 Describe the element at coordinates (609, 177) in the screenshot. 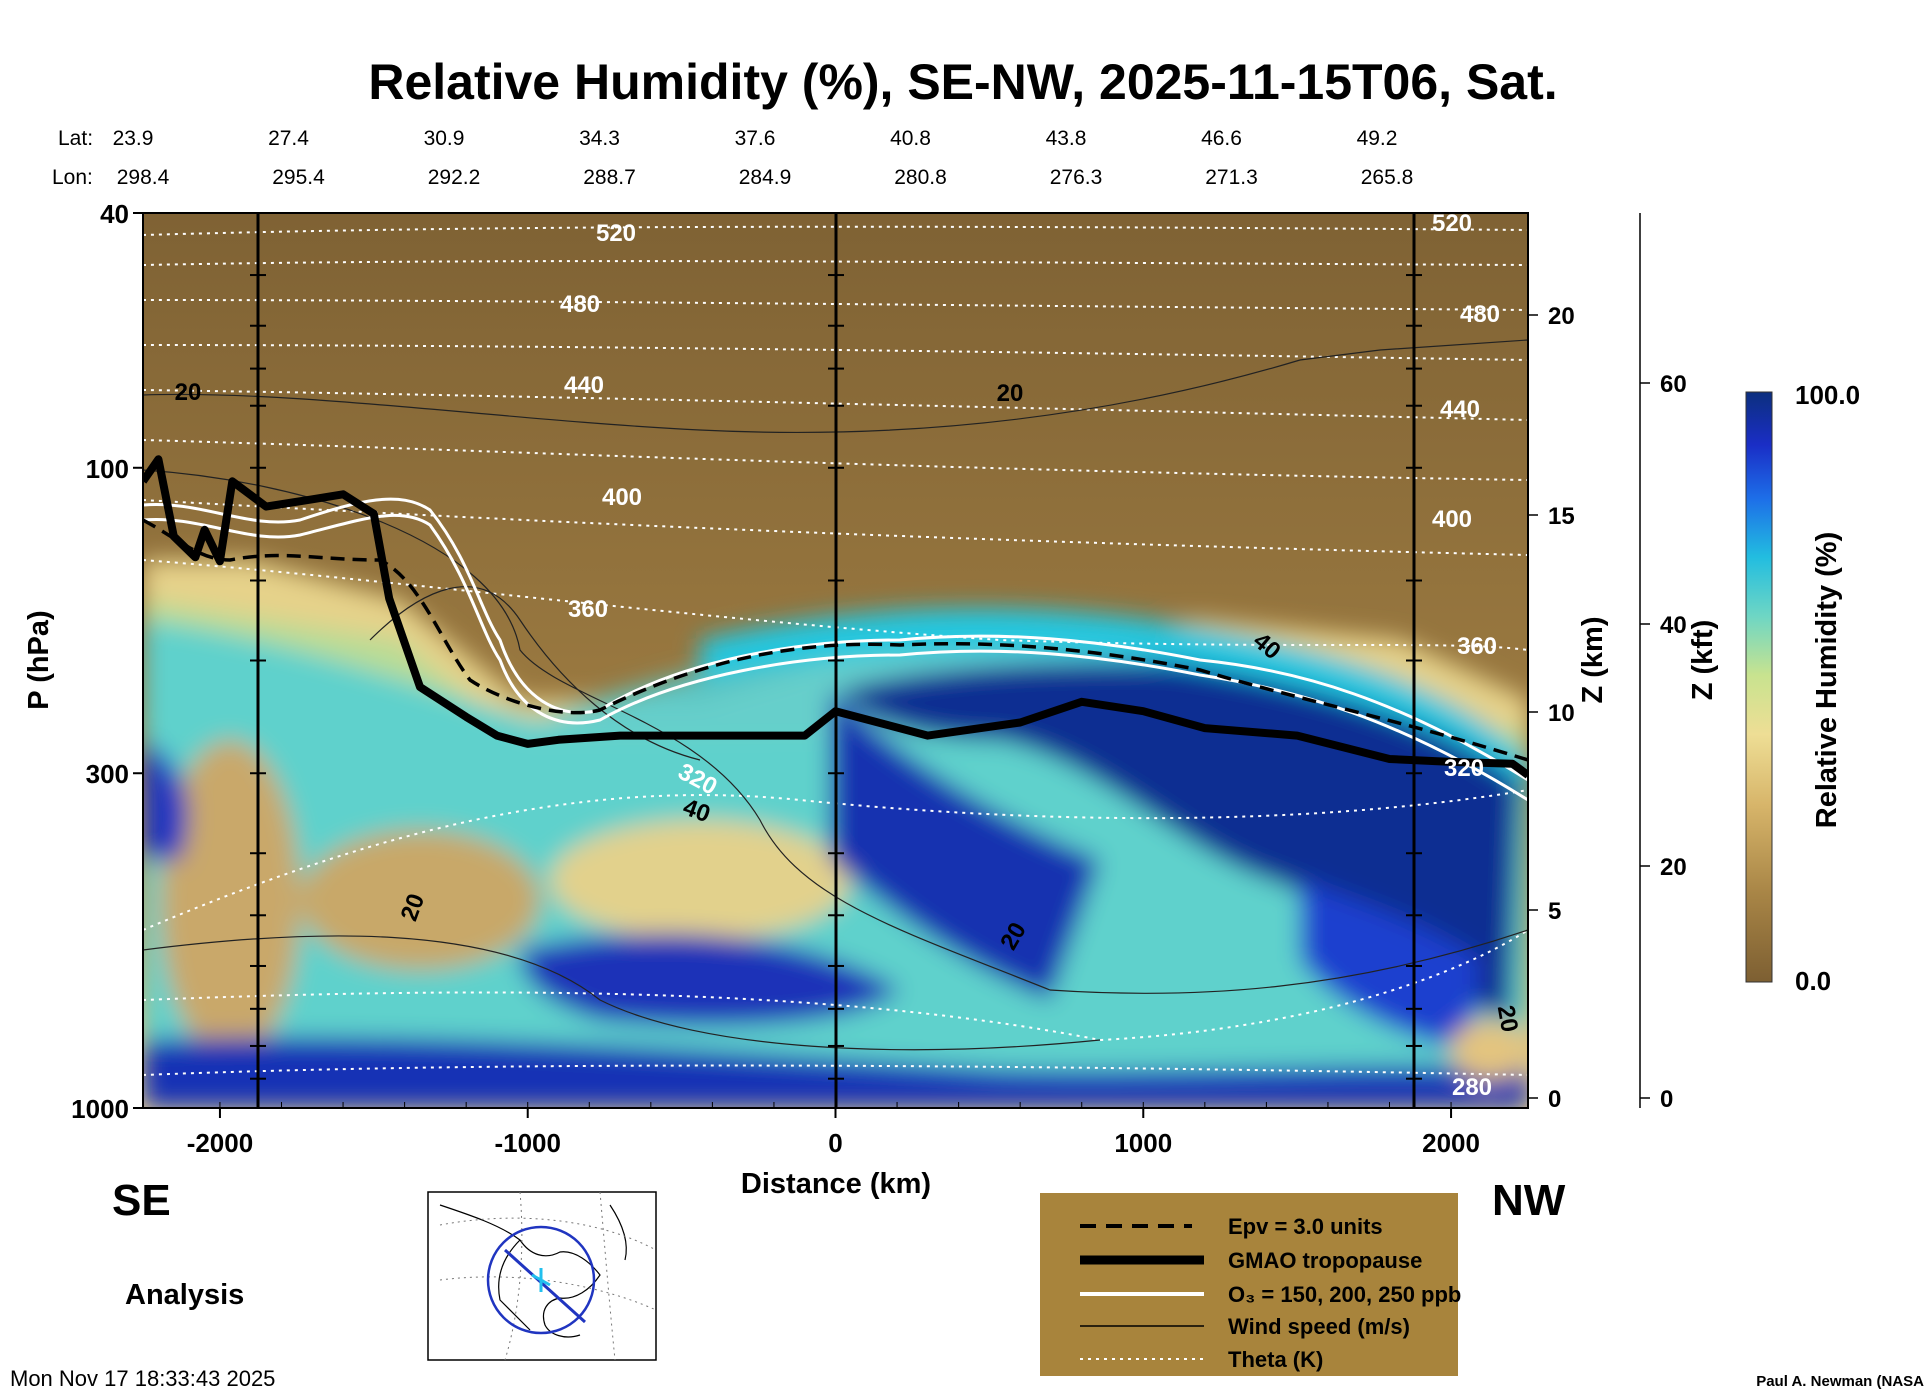

I see `lon-value: 288.7` at that location.